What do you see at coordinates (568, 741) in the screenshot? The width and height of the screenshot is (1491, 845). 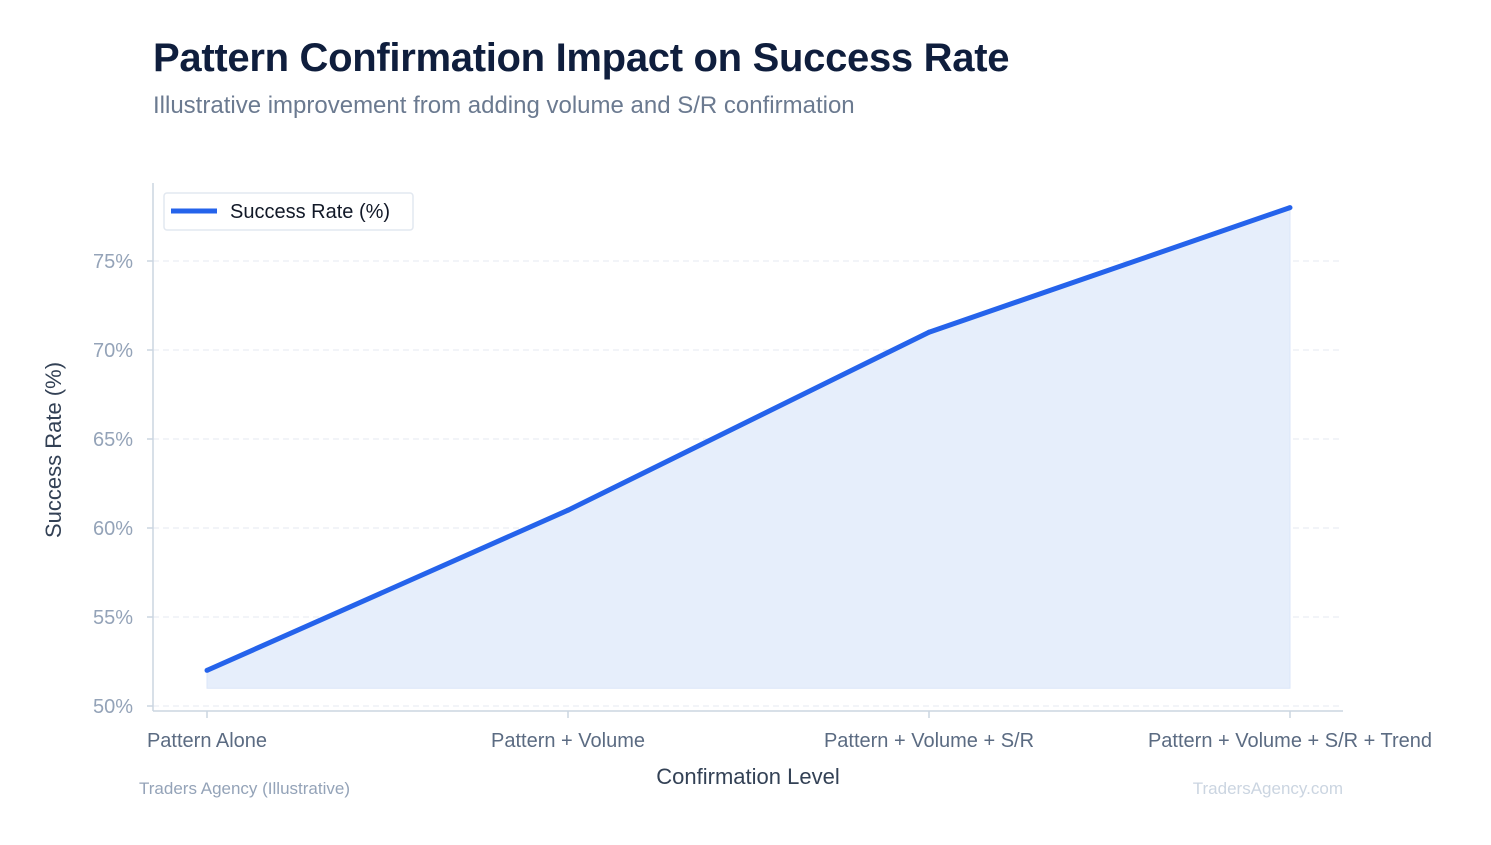 I see `x-tick-label: Pattern + Volume` at bounding box center [568, 741].